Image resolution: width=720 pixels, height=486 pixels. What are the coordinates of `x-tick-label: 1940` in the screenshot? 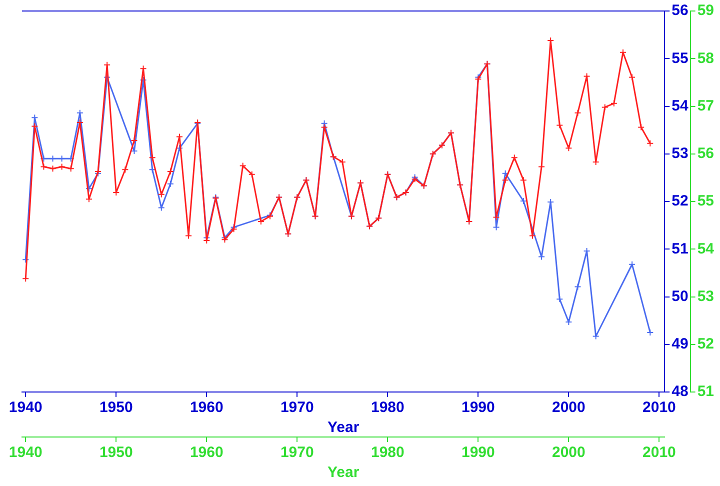 It's located at (25, 407).